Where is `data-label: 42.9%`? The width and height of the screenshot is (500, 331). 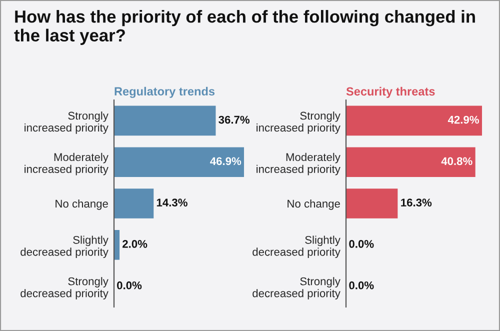
data-label: 42.9% is located at coordinates (463, 120).